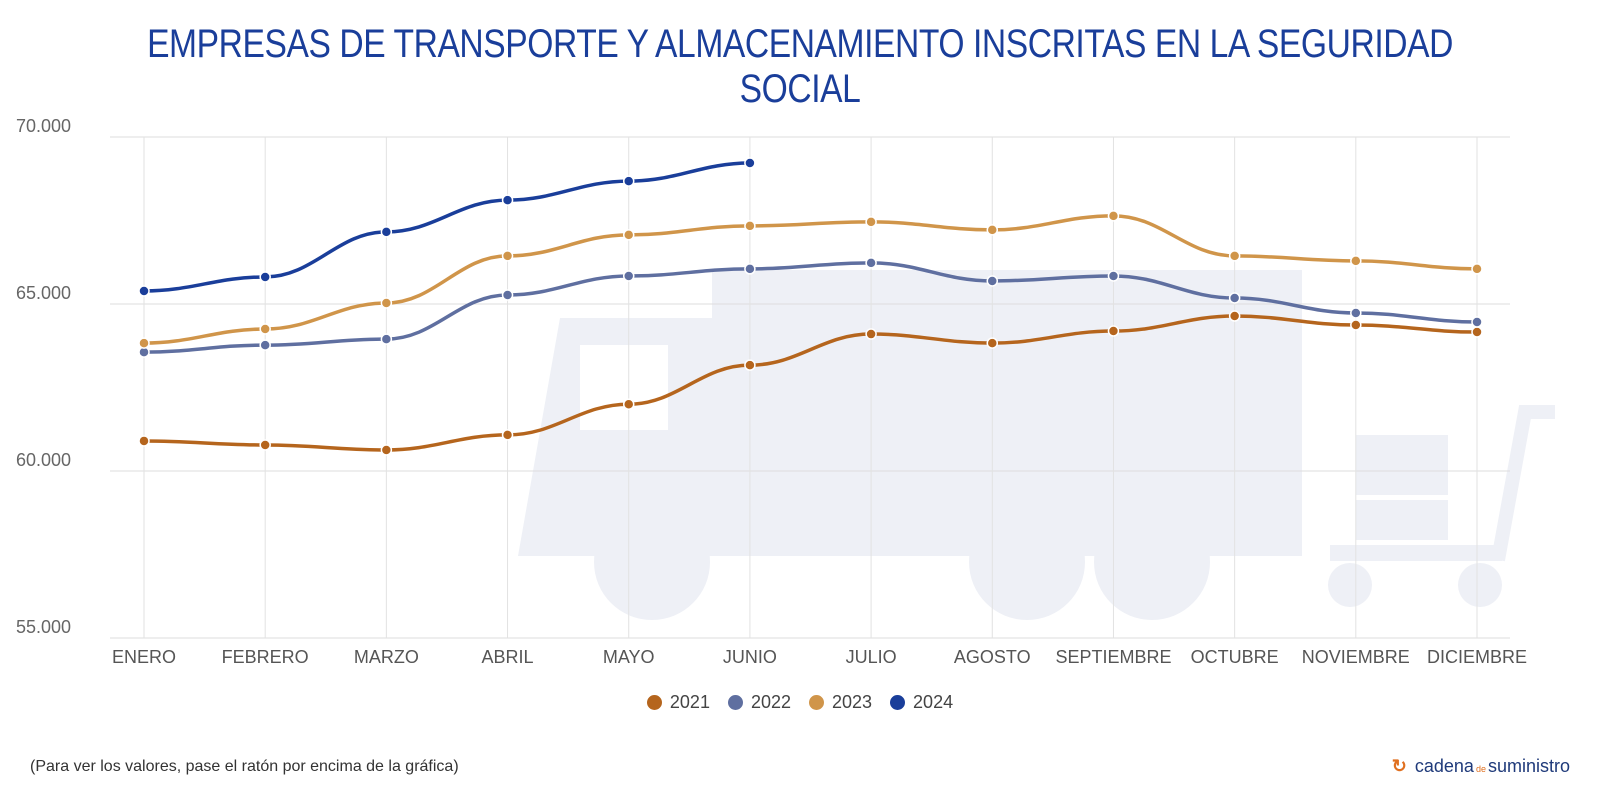 The height and width of the screenshot is (800, 1600). I want to click on y-tick-label: 55.000, so click(43, 627).